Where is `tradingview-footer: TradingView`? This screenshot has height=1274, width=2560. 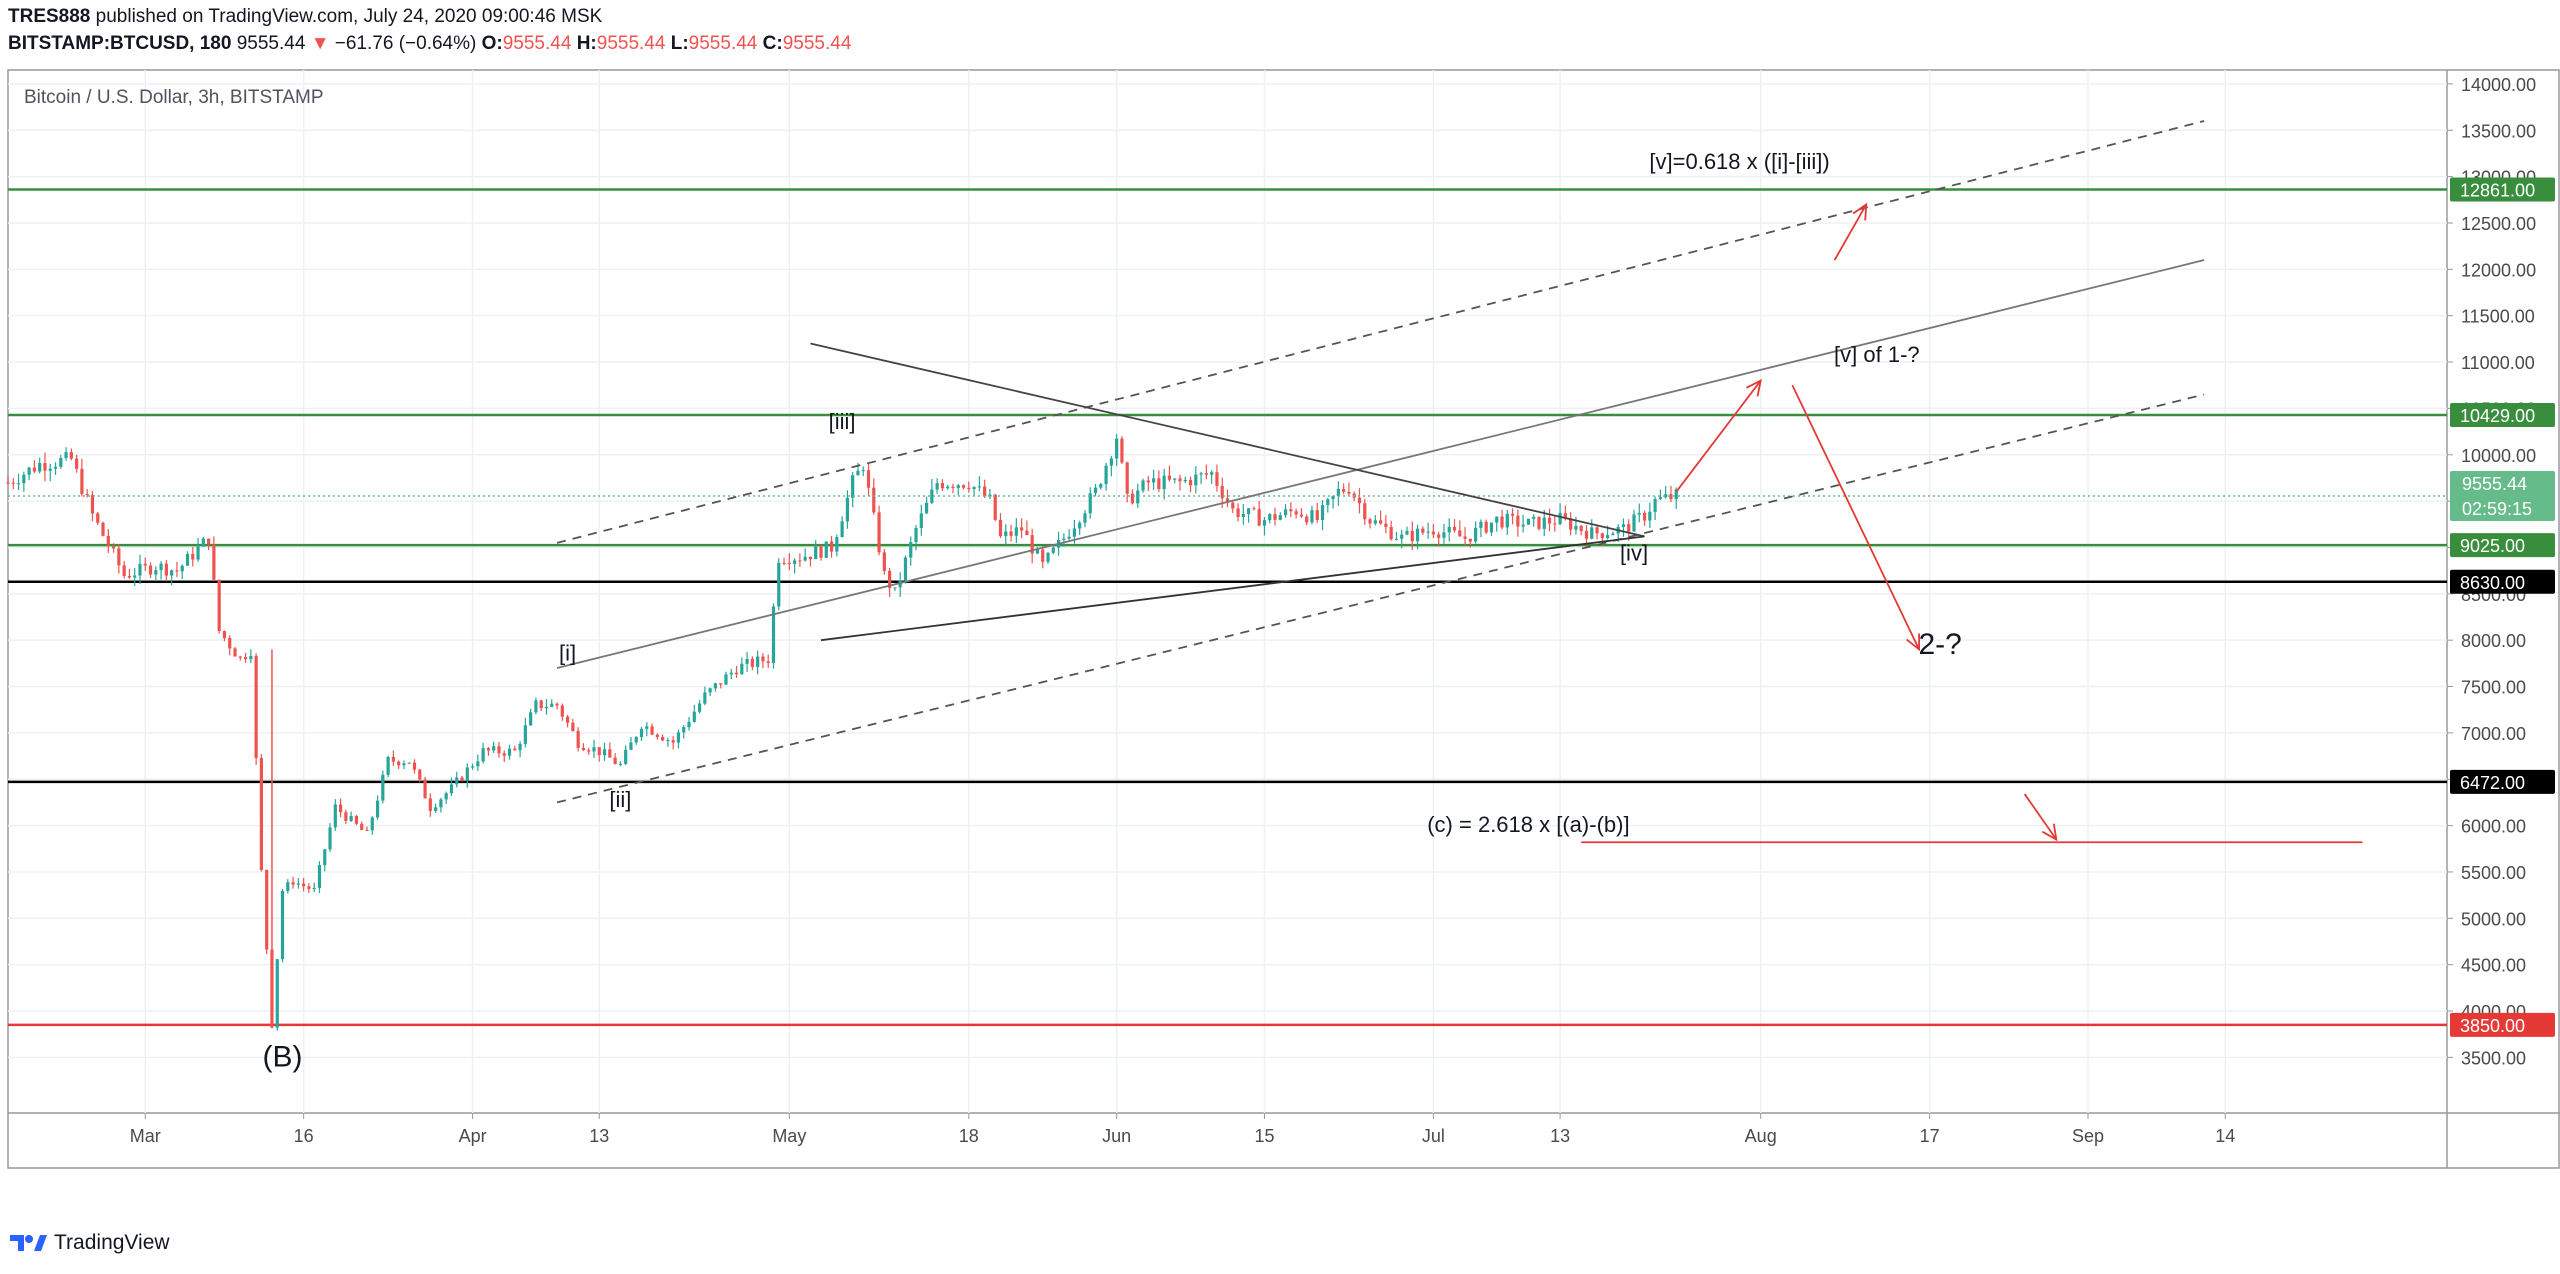
tradingview-footer: TradingView is located at coordinates (89, 1243).